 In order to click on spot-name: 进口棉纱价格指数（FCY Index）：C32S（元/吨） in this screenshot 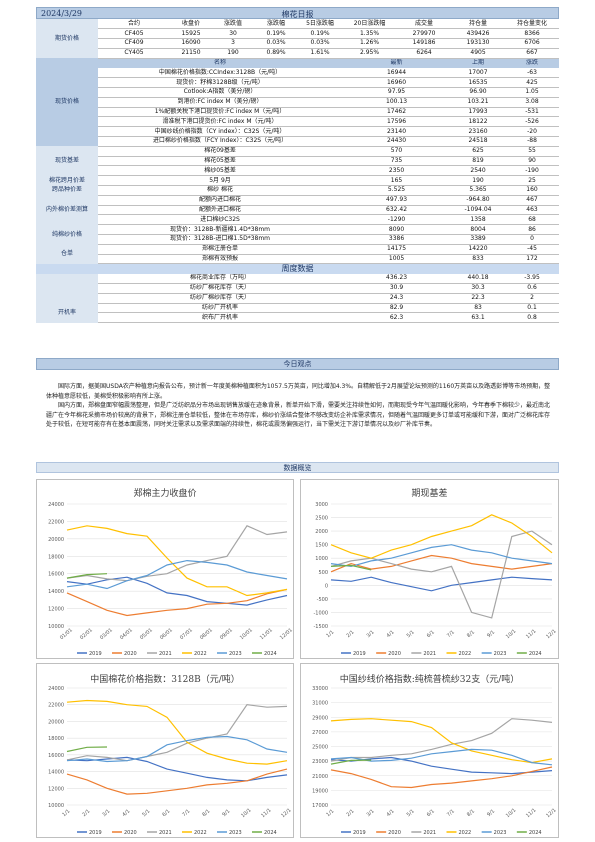, I will do `click(220, 141)`.